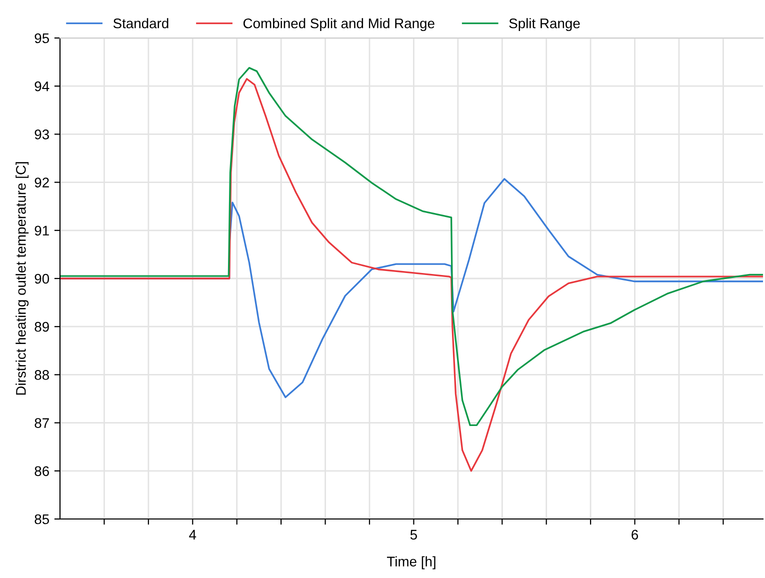 The width and height of the screenshot is (765, 578). What do you see at coordinates (41, 471) in the screenshot?
I see `y-tick-label: 86` at bounding box center [41, 471].